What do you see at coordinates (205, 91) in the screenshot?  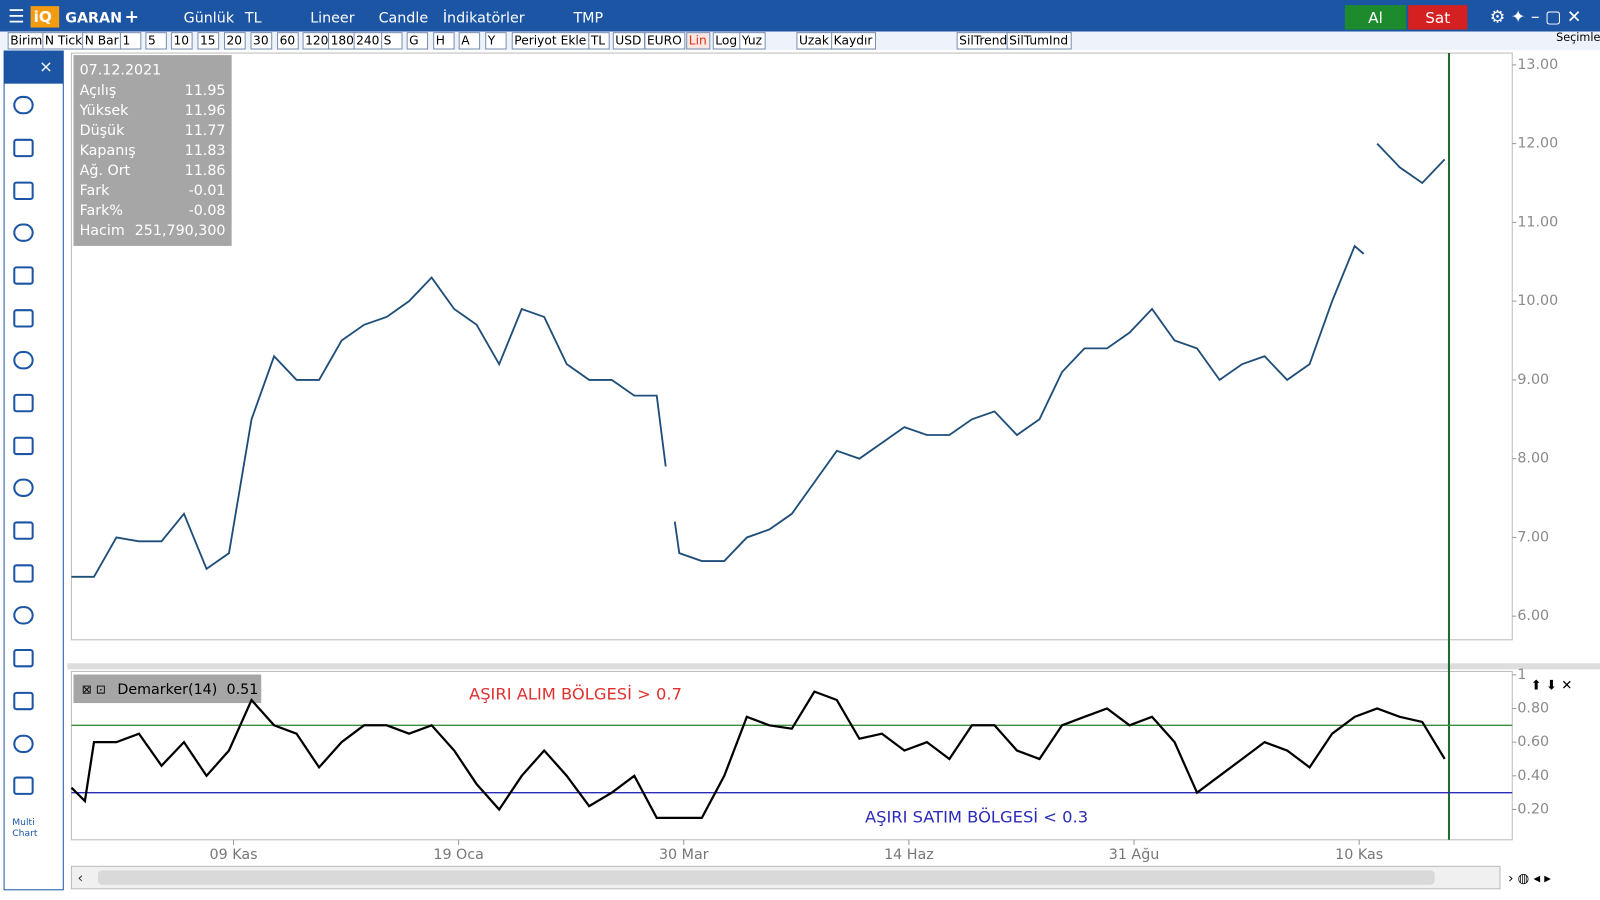 I see `info-value: 11.95` at bounding box center [205, 91].